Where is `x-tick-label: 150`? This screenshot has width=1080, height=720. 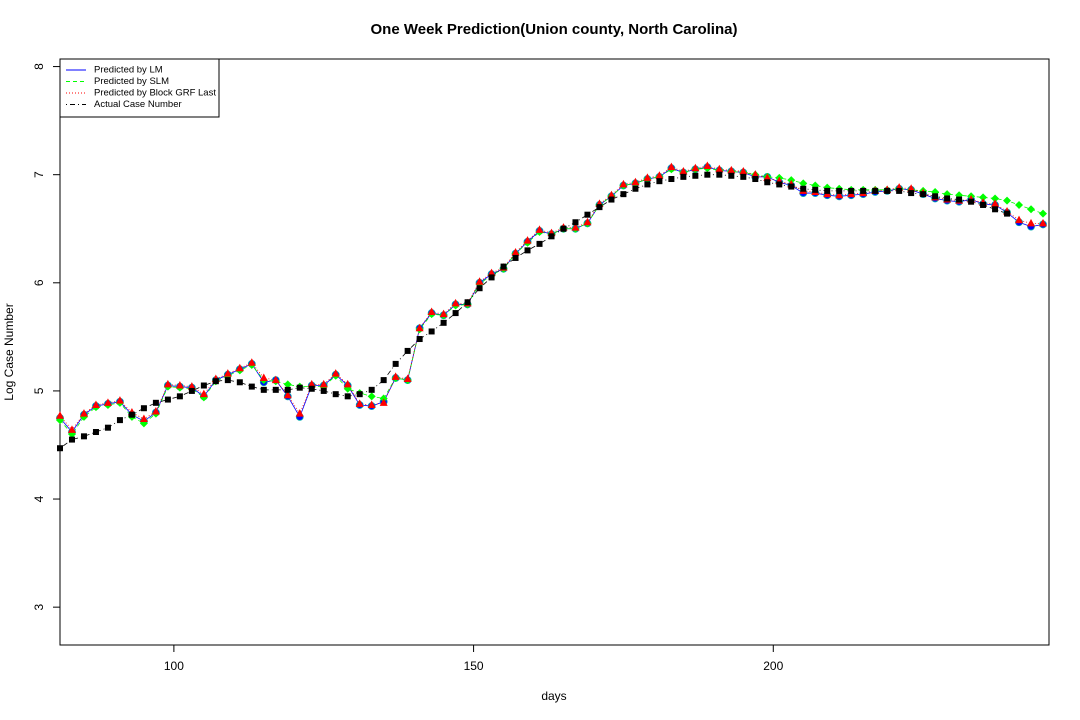 x-tick-label: 150 is located at coordinates (474, 666).